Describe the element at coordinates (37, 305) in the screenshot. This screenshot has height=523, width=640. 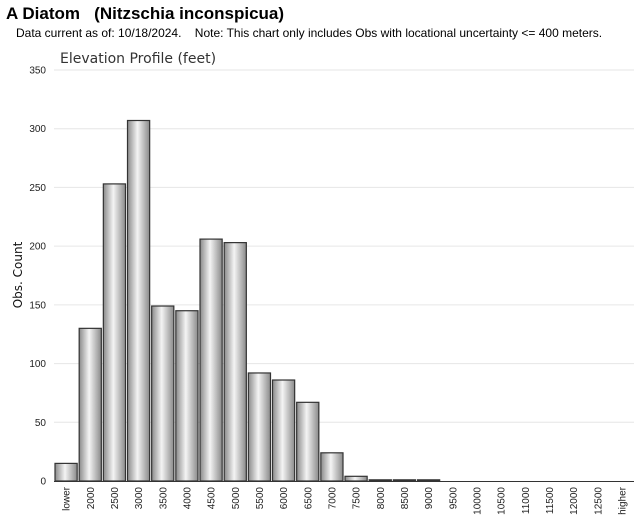
I see `y-tick-label: 150` at that location.